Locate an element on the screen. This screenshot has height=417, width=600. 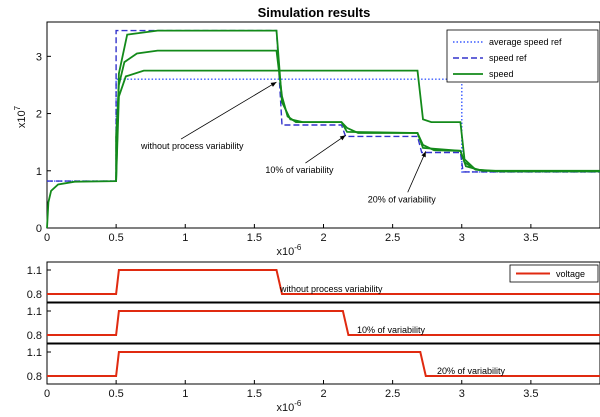
panel-annotation: 10% of variability is located at coordinates (391, 330).